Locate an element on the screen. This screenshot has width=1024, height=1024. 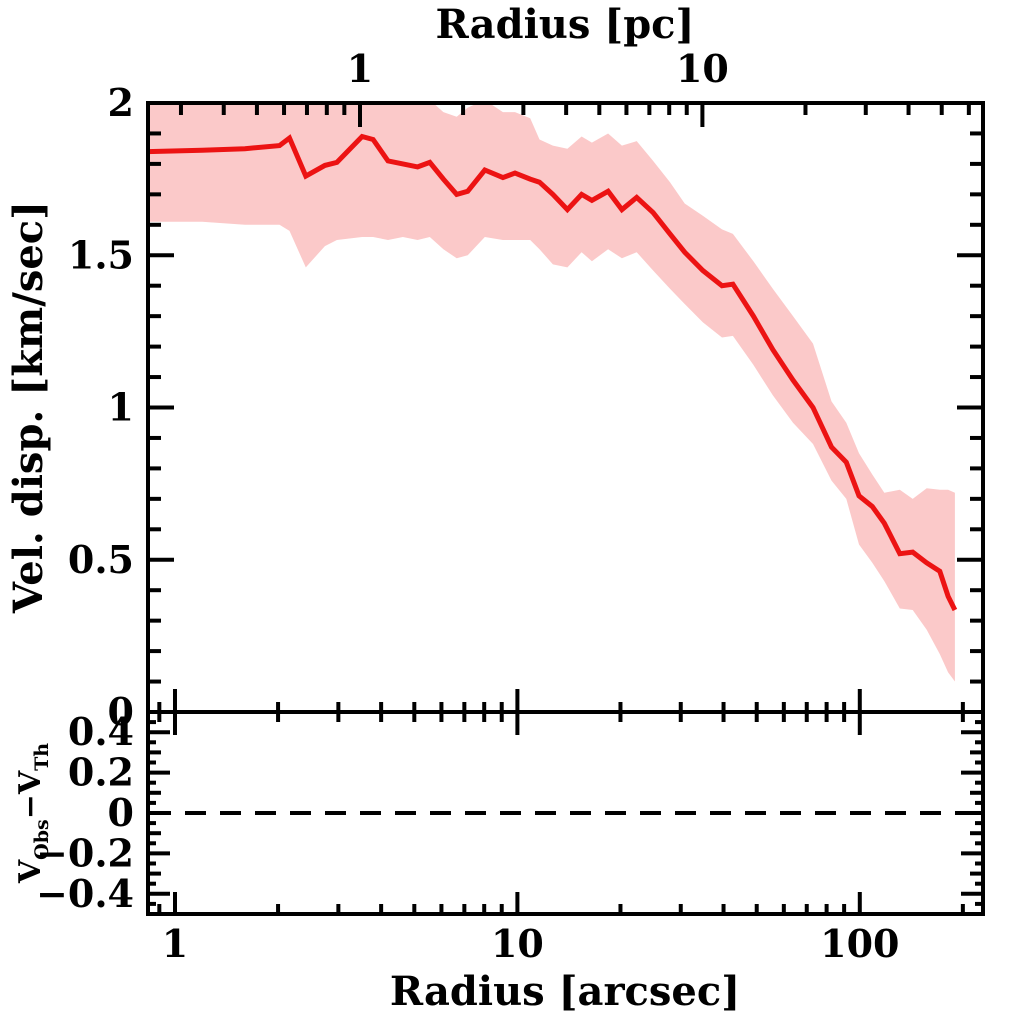
top-pc-tick-label: 10 is located at coordinates (702, 68).